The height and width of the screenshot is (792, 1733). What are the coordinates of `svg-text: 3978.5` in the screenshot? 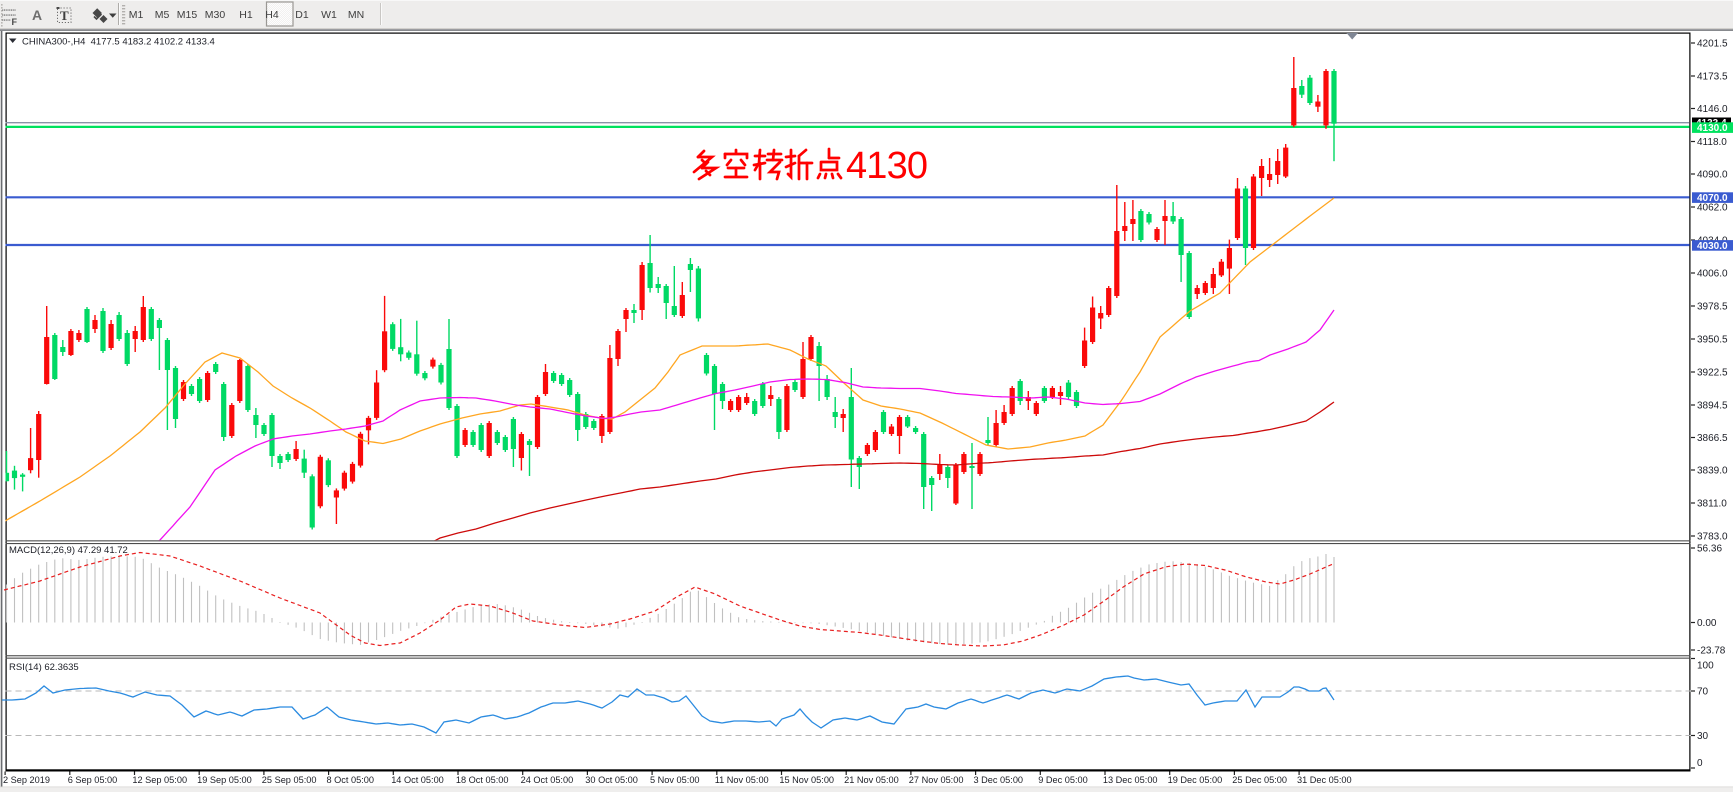 It's located at (1712, 307).